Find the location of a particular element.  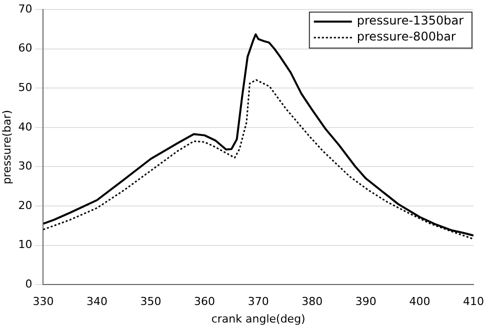

y-tick-label: 40 is located at coordinates (25, 127).